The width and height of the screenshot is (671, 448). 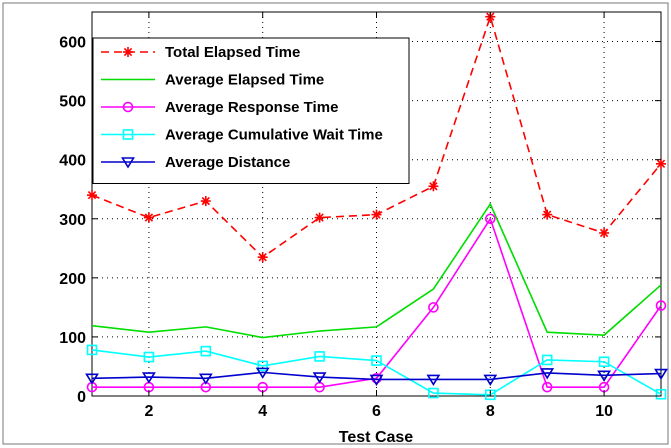 What do you see at coordinates (490, 411) in the screenshot?
I see `x-tick-label: 8` at bounding box center [490, 411].